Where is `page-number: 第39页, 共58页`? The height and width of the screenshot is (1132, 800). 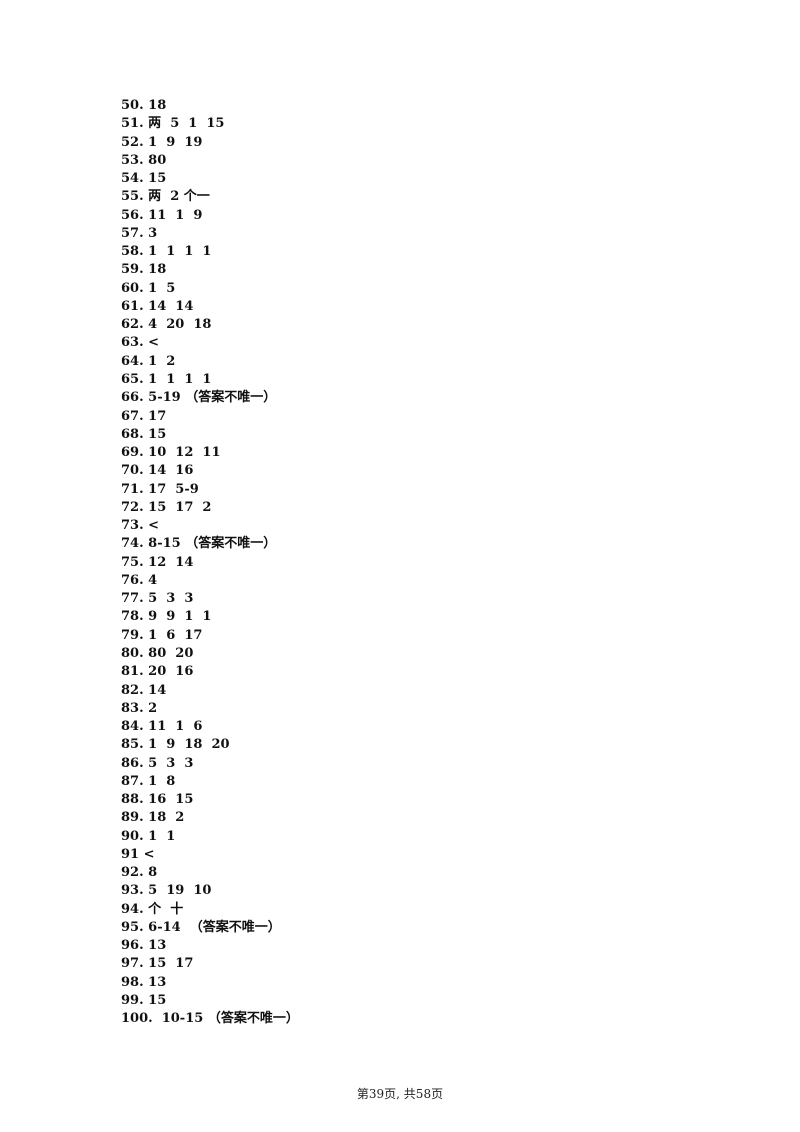
page-number: 第39页, 共58页 is located at coordinates (400, 1094).